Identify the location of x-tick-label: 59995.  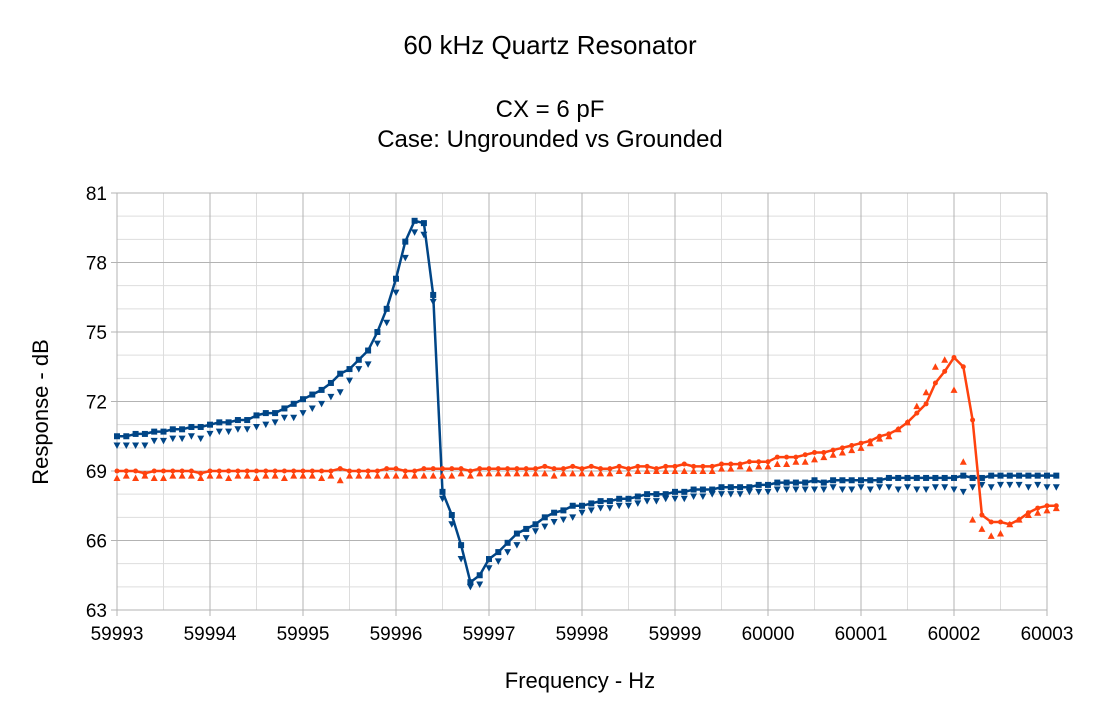
(303, 634).